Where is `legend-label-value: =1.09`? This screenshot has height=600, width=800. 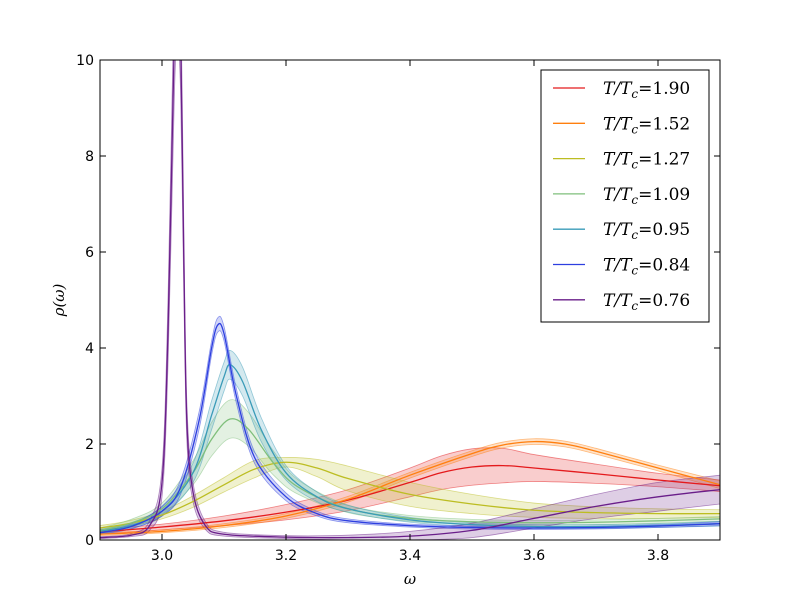
legend-label-value: =1.09 is located at coordinates (664, 195).